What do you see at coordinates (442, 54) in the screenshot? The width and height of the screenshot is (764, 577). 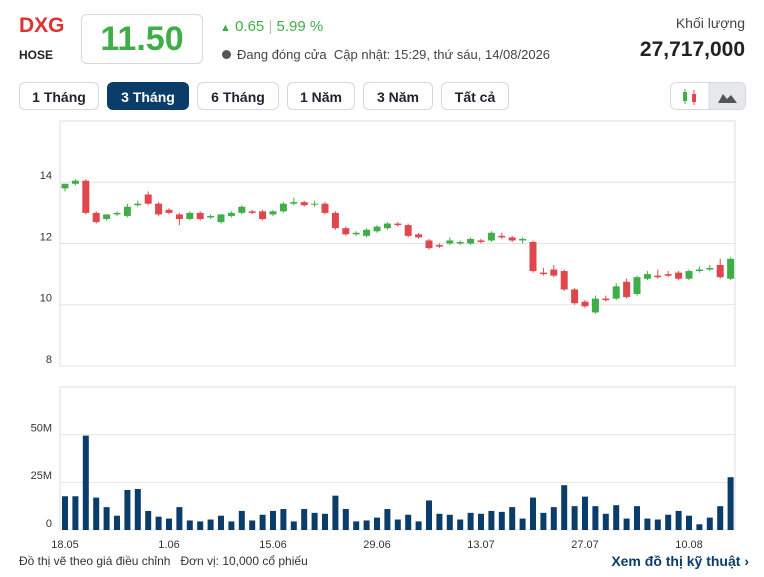 I see `updated: Cập nhật: 15:29, thứ sáu, 14/08/2026` at bounding box center [442, 54].